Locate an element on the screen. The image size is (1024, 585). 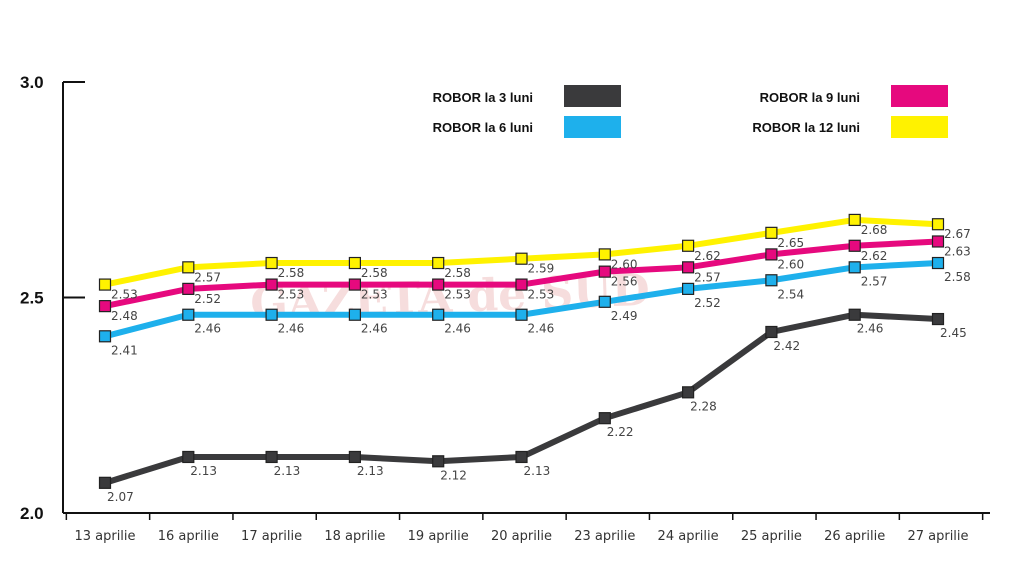
x-tick-label: 26 aprilie is located at coordinates (854, 536).